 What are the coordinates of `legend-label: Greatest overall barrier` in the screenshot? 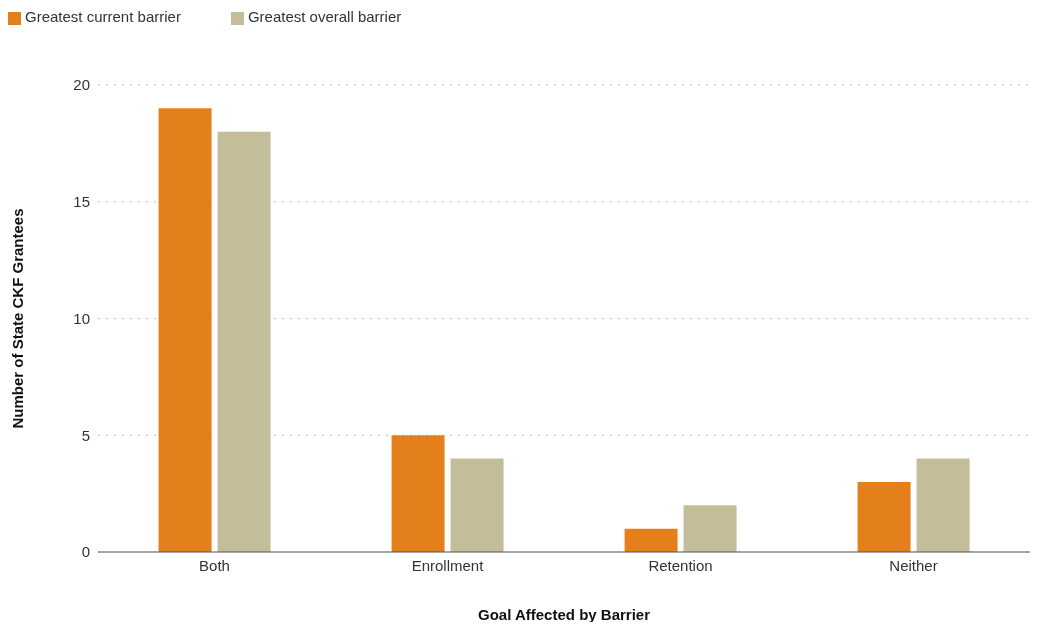 It's located at (324, 16).